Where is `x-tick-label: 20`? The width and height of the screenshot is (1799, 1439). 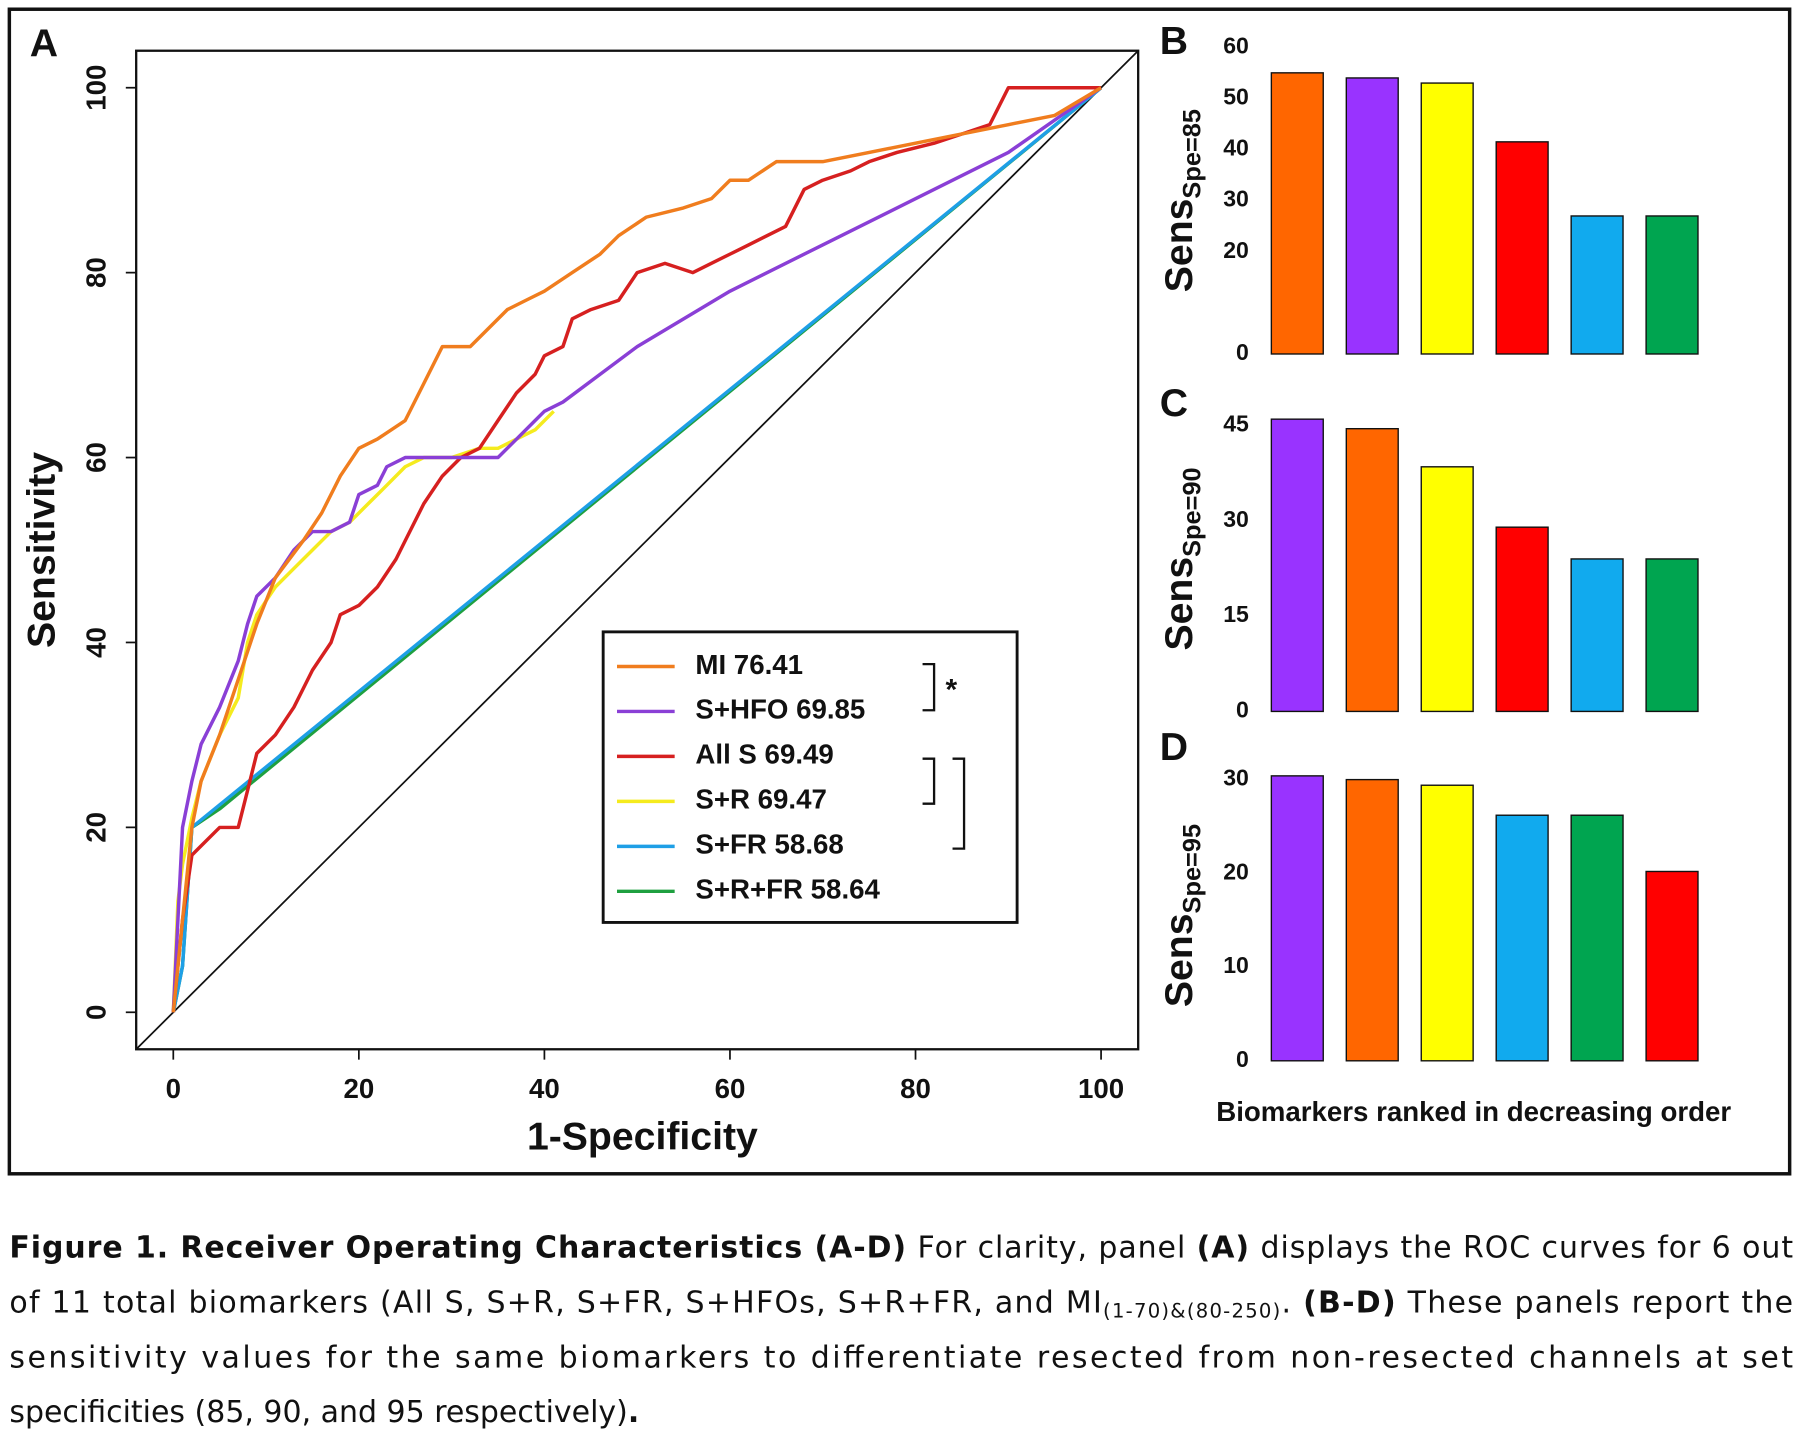
x-tick-label: 20 is located at coordinates (358, 1088).